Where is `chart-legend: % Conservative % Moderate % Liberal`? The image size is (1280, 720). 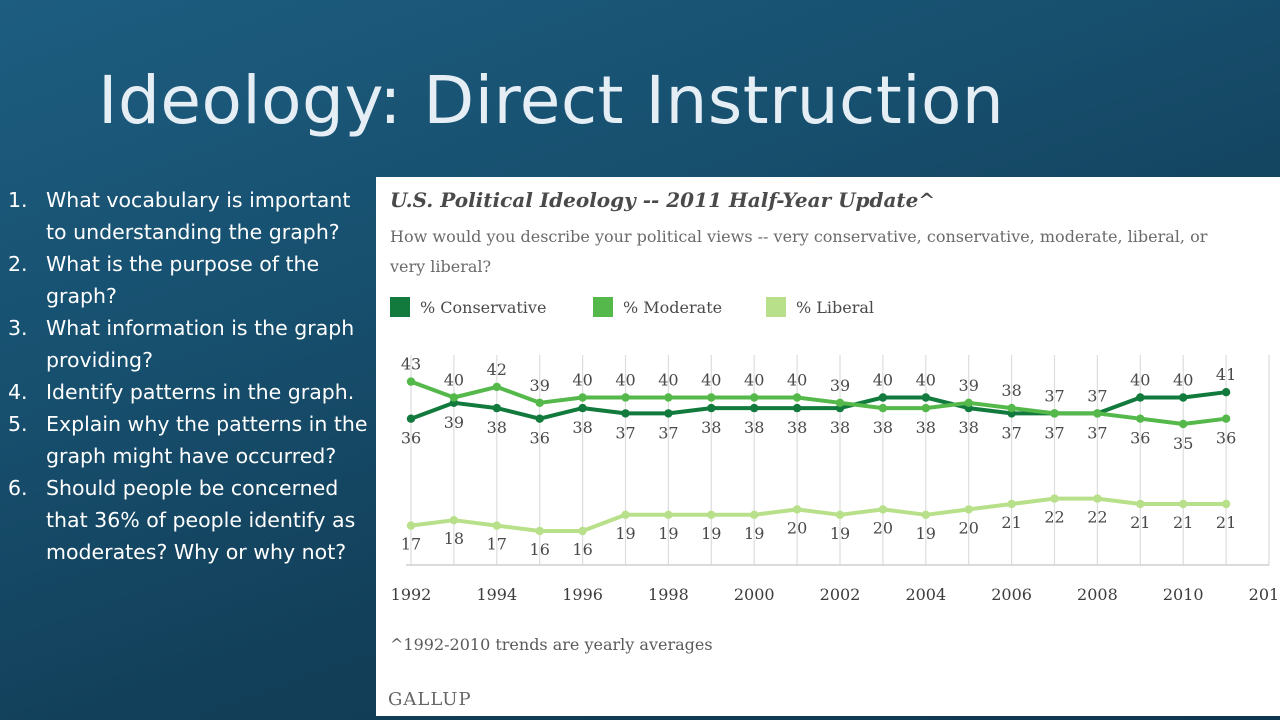
chart-legend: % Conservative % Moderate % Liberal is located at coordinates (632, 307).